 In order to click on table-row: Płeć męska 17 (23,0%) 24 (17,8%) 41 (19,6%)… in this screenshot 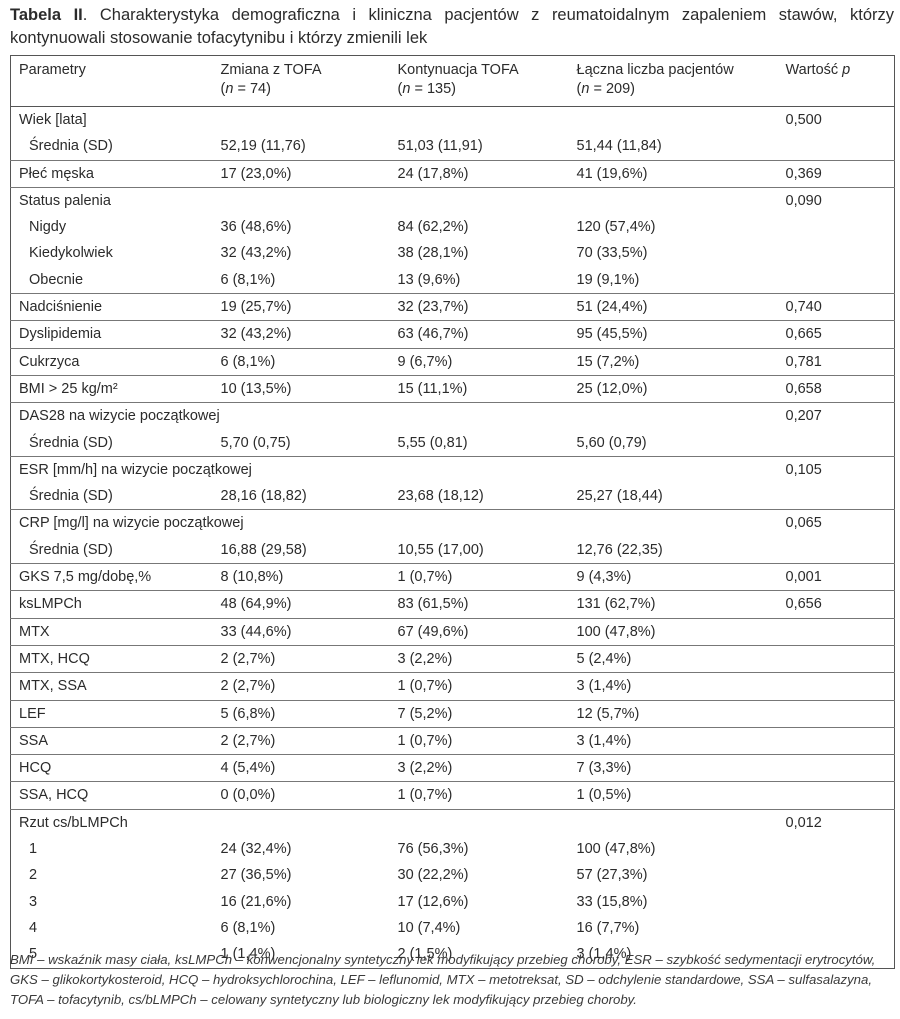, I will do `click(452, 173)`.